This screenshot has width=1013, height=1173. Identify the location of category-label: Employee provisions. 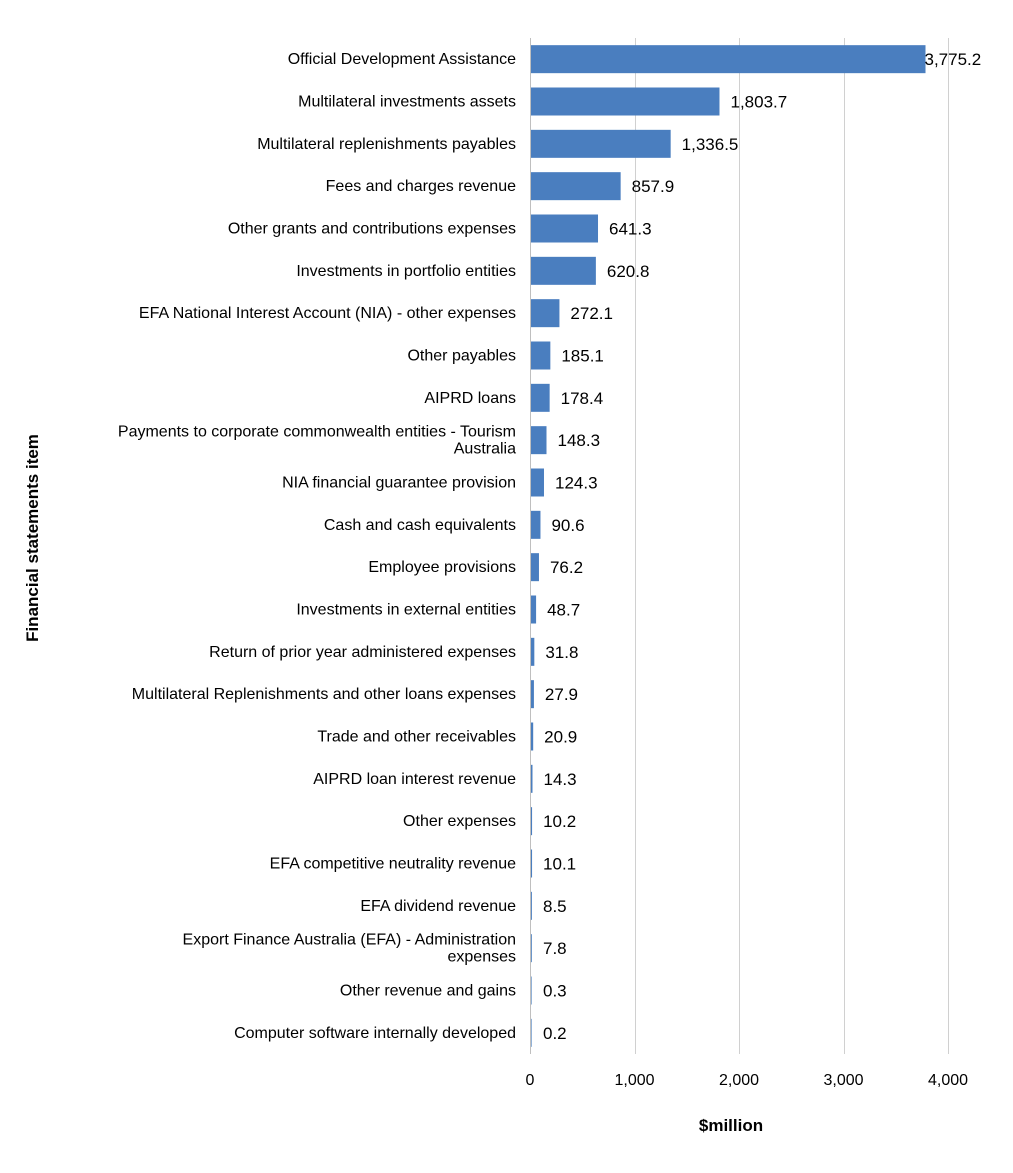
(442, 567).